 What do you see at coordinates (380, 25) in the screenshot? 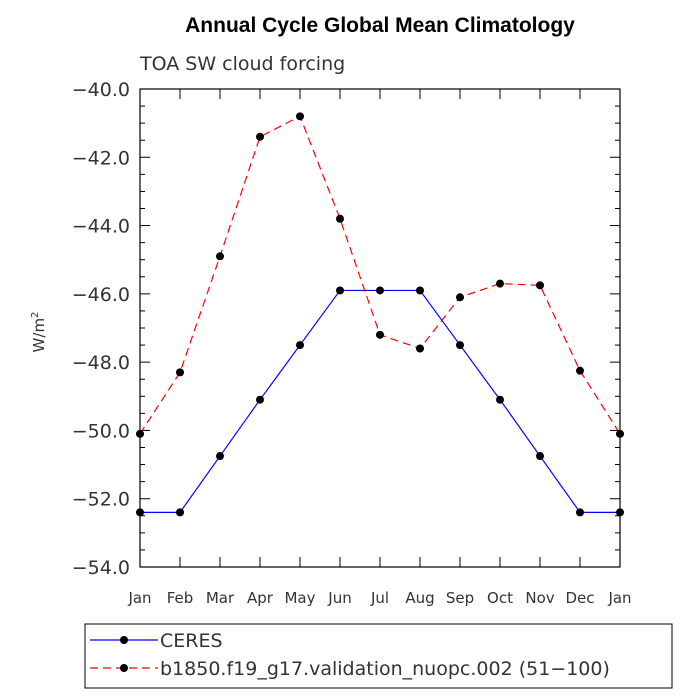
I see `chart-title: Annual Cycle Global Mean Climatology` at bounding box center [380, 25].